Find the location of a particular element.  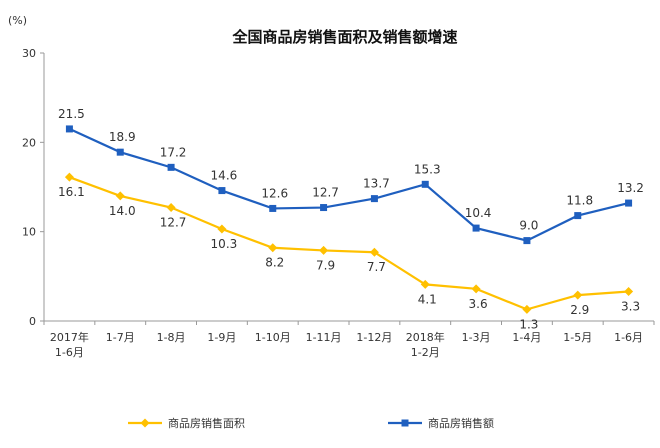

legend-item: 商品房销售额 is located at coordinates (441, 423).